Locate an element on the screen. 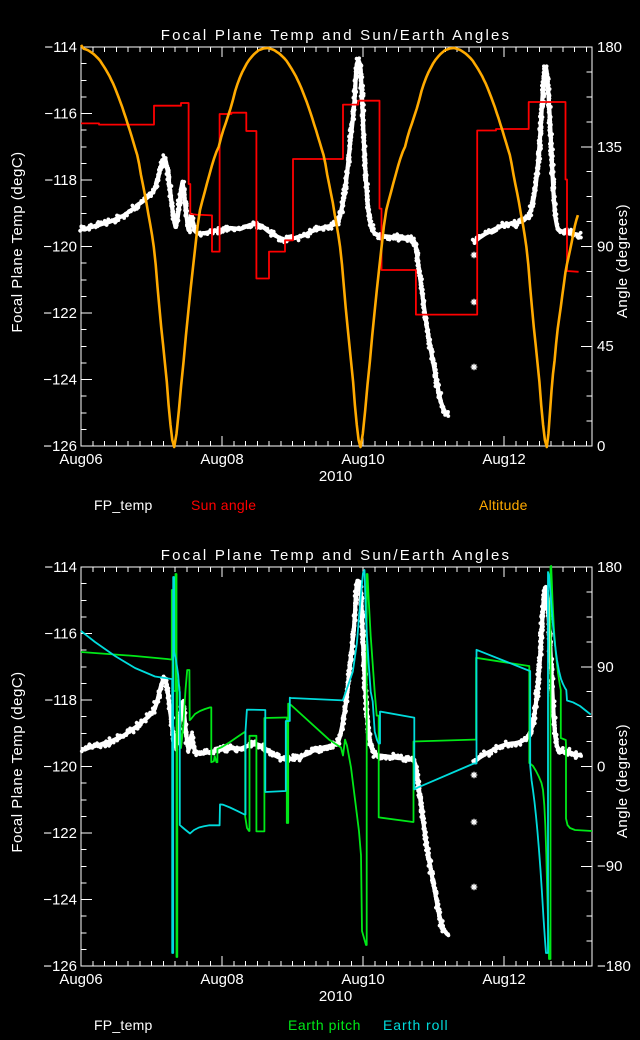 The image size is (640, 1040). svg-text: −90 is located at coordinates (609, 866).